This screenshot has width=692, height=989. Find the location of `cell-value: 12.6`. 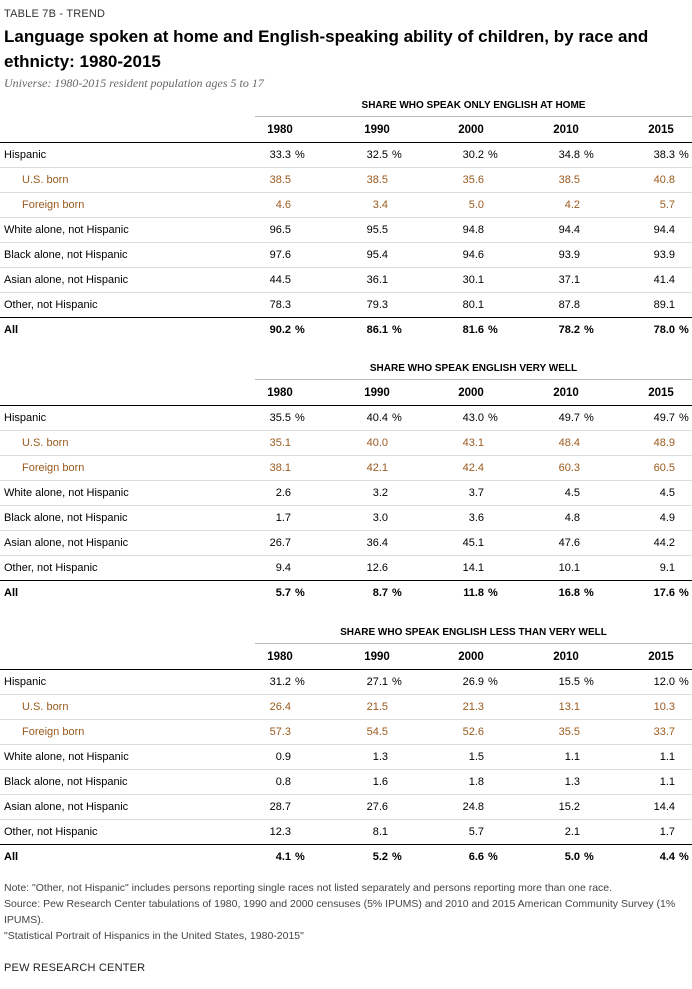

cell-value: 12.6 is located at coordinates (377, 568).